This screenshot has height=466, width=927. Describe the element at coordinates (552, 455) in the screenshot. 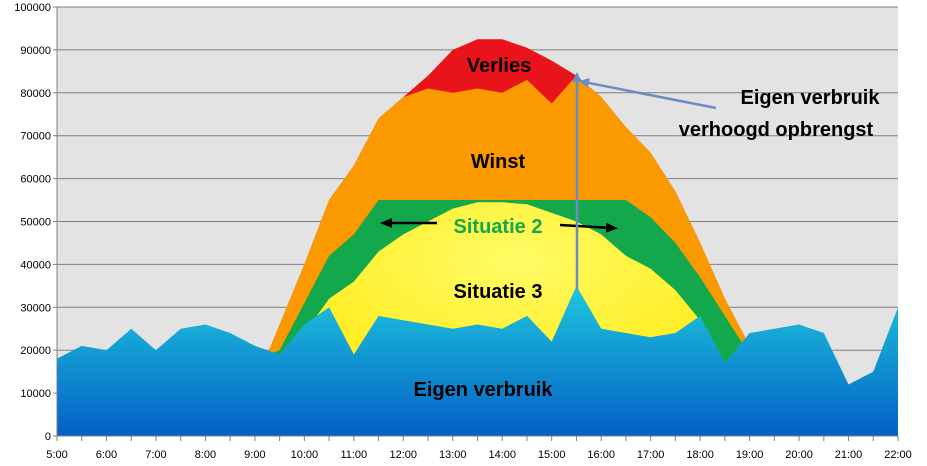

I see `x-tick-label: 15:00` at that location.